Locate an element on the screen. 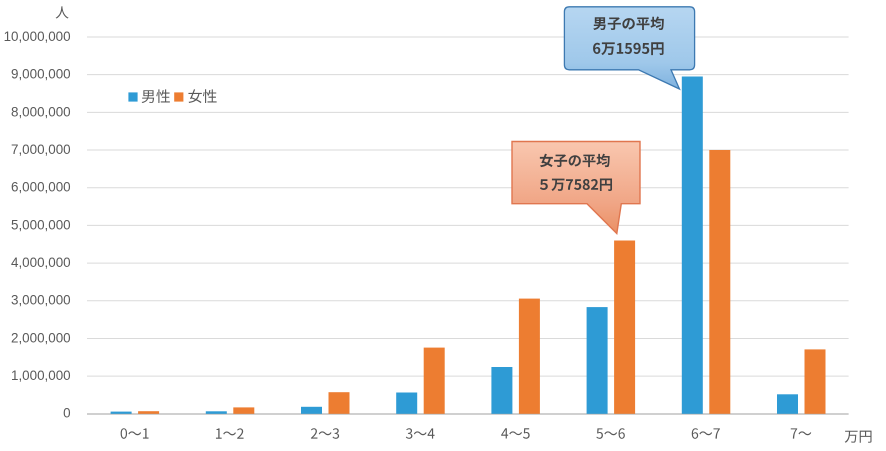 This screenshot has width=886, height=451. svg-text: 3,000,000 is located at coordinates (41, 300).